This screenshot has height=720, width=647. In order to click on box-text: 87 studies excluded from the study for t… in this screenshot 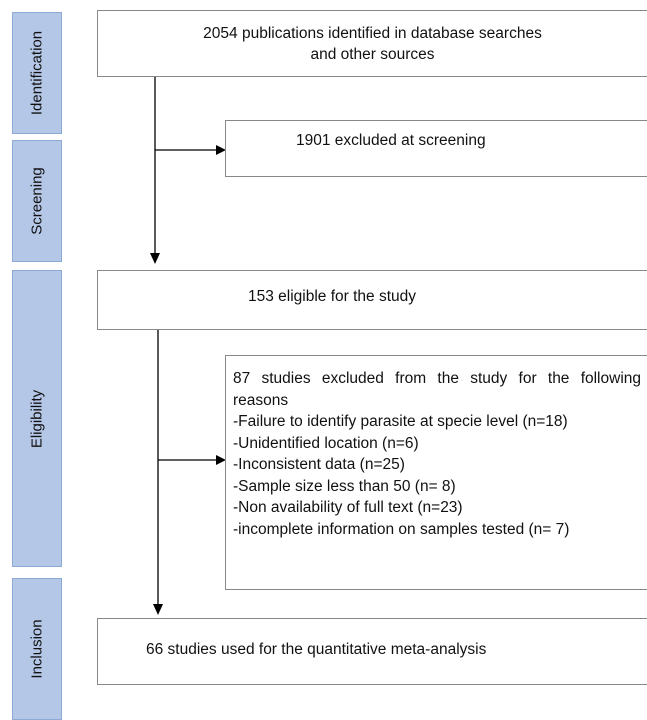, I will do `click(437, 389)`.